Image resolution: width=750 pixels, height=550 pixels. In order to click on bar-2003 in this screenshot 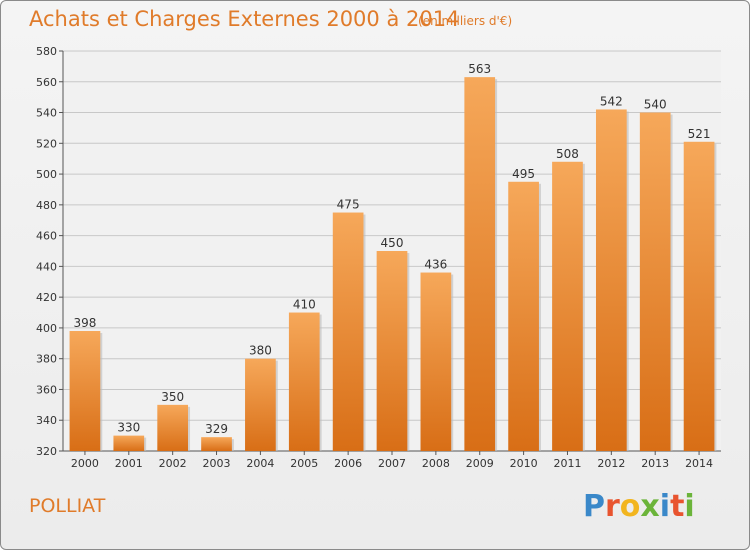, I will do `click(216, 444)`.